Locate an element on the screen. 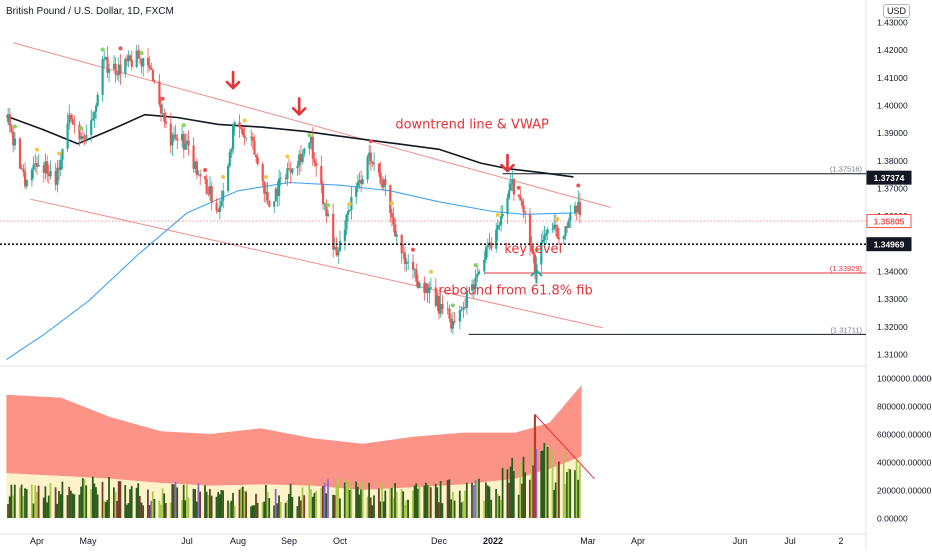 Image resolution: width=932 pixels, height=555 pixels. down-arrow-icon is located at coordinates (507, 163).